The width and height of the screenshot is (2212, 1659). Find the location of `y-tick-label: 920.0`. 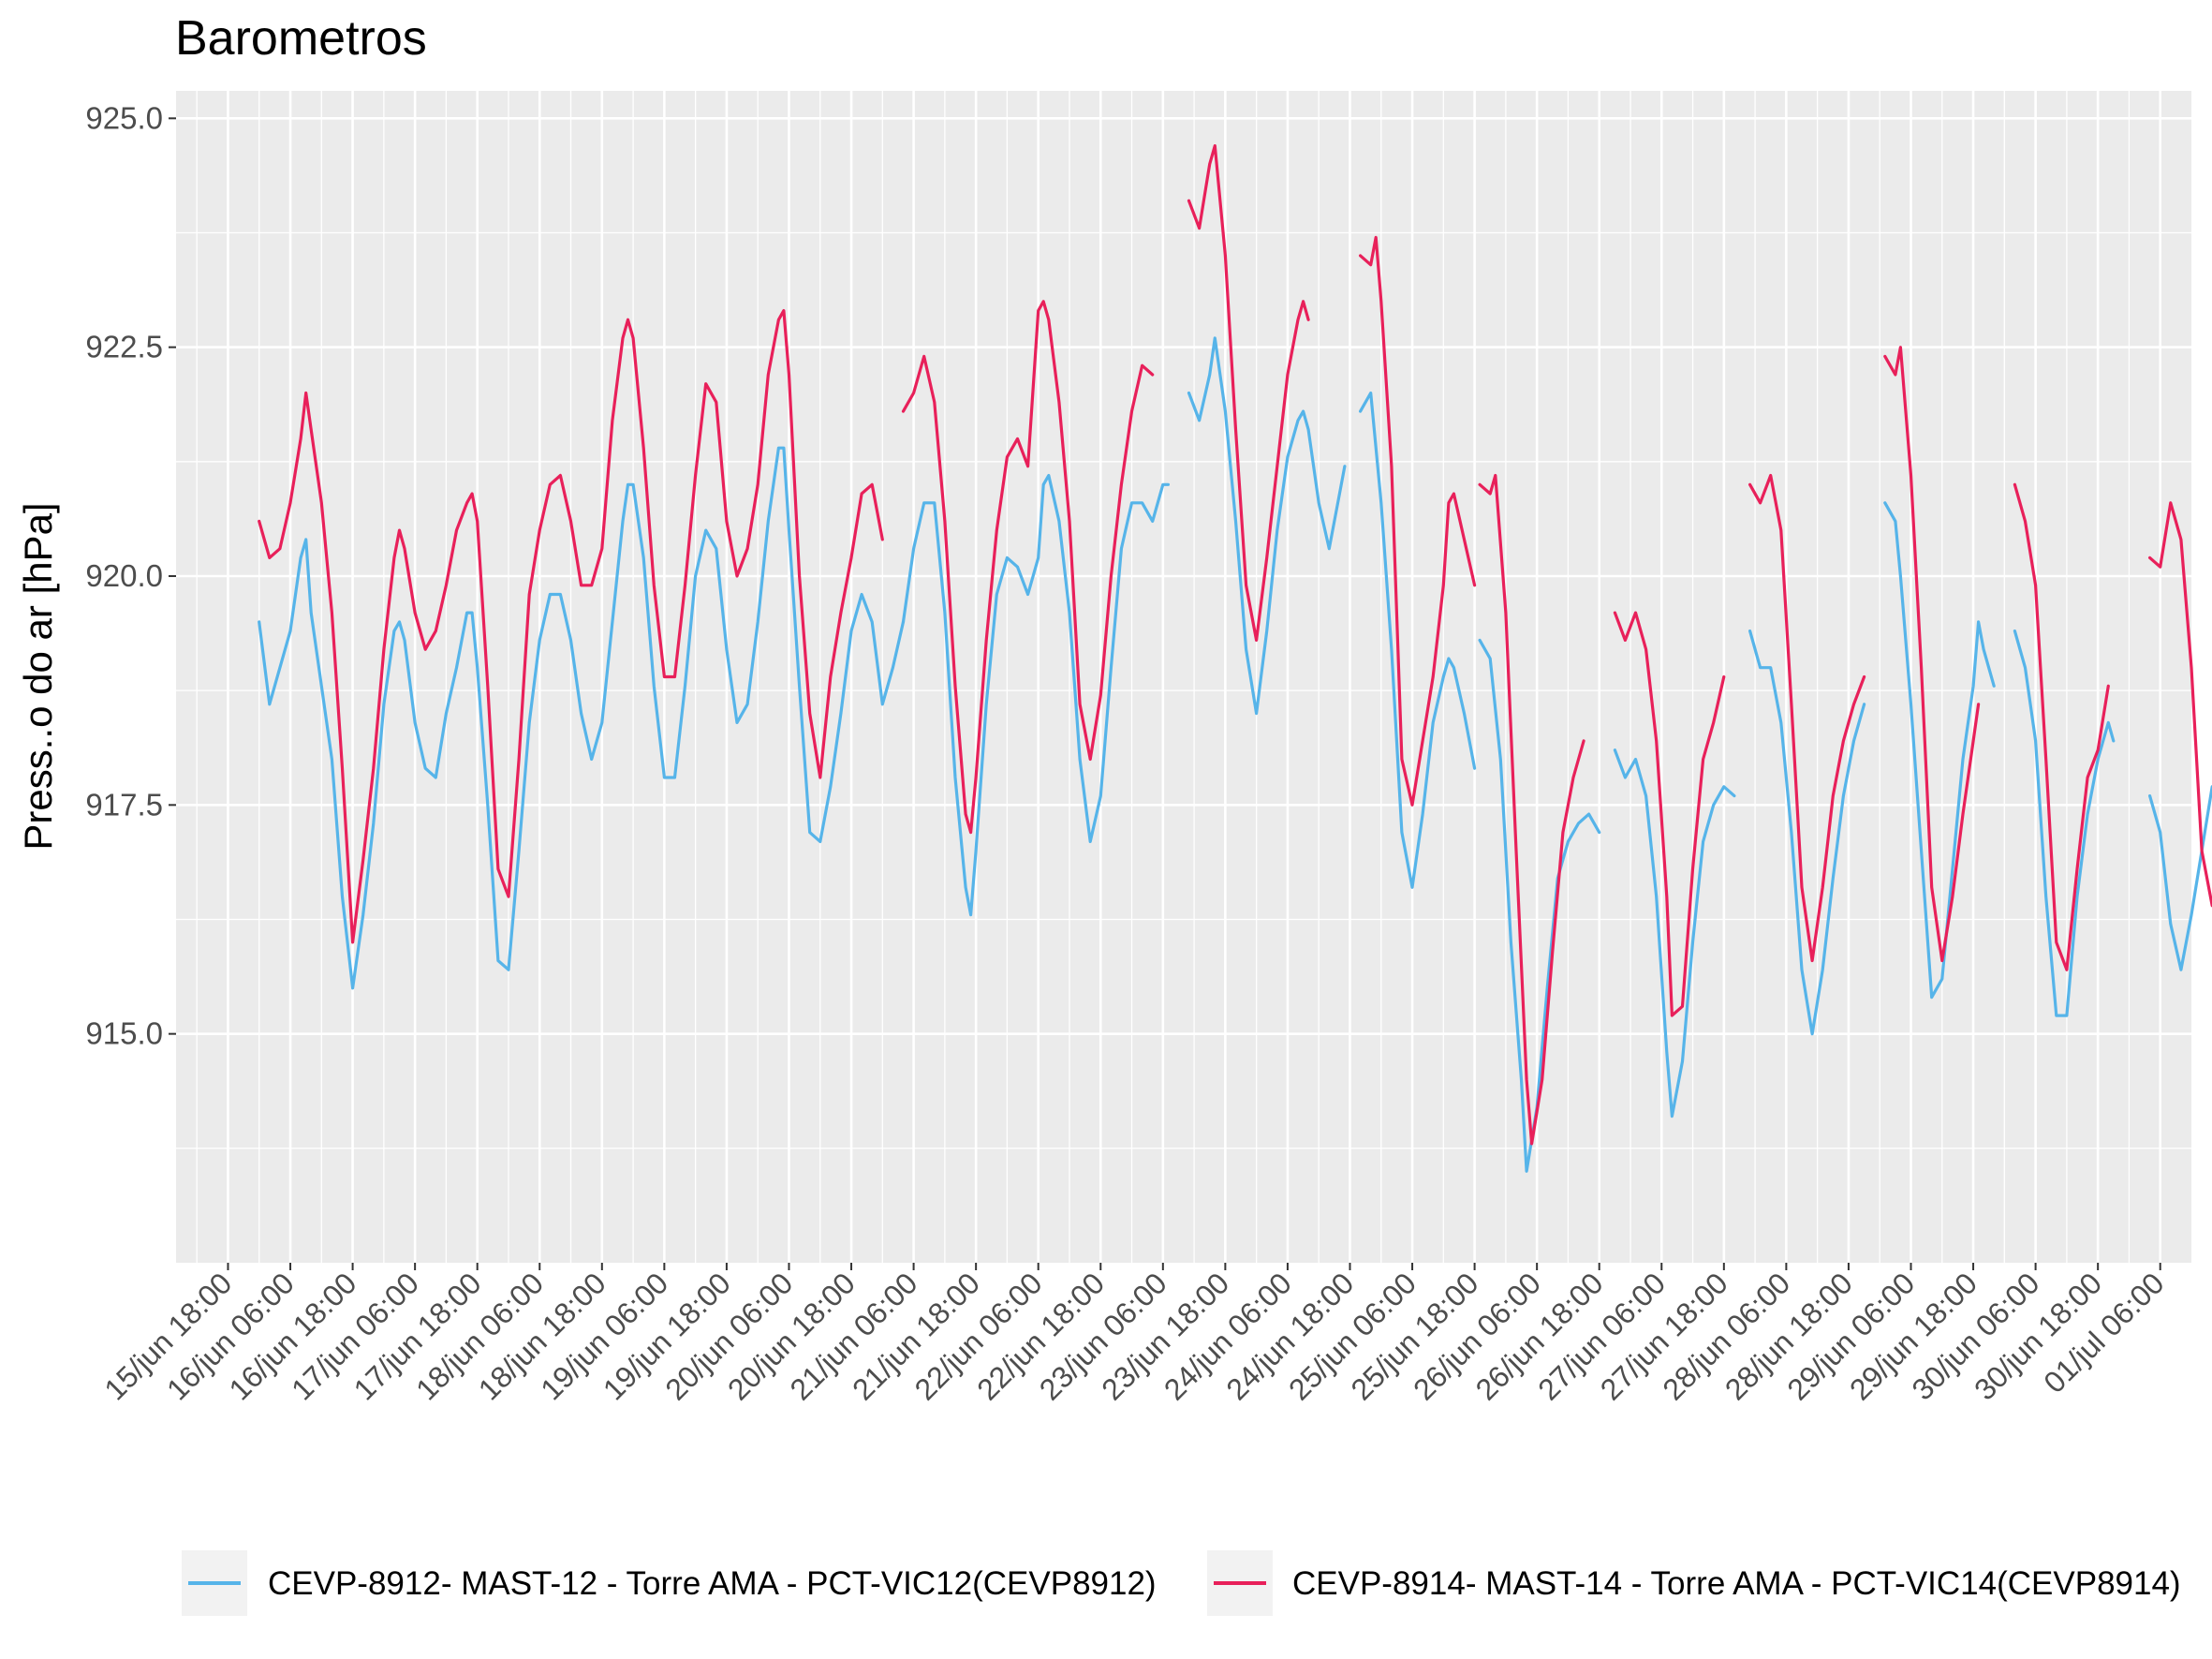

y-tick-label: 920.0 is located at coordinates (124, 575).